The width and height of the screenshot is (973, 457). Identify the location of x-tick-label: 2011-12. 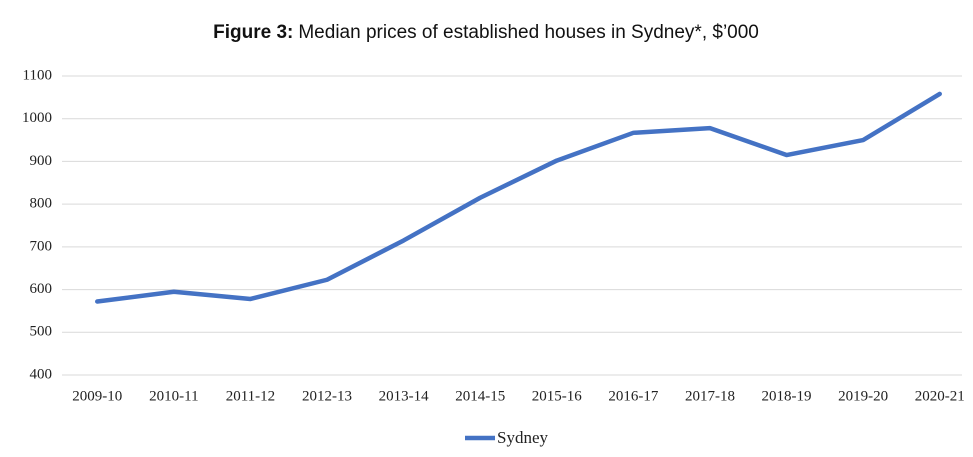
(250, 396).